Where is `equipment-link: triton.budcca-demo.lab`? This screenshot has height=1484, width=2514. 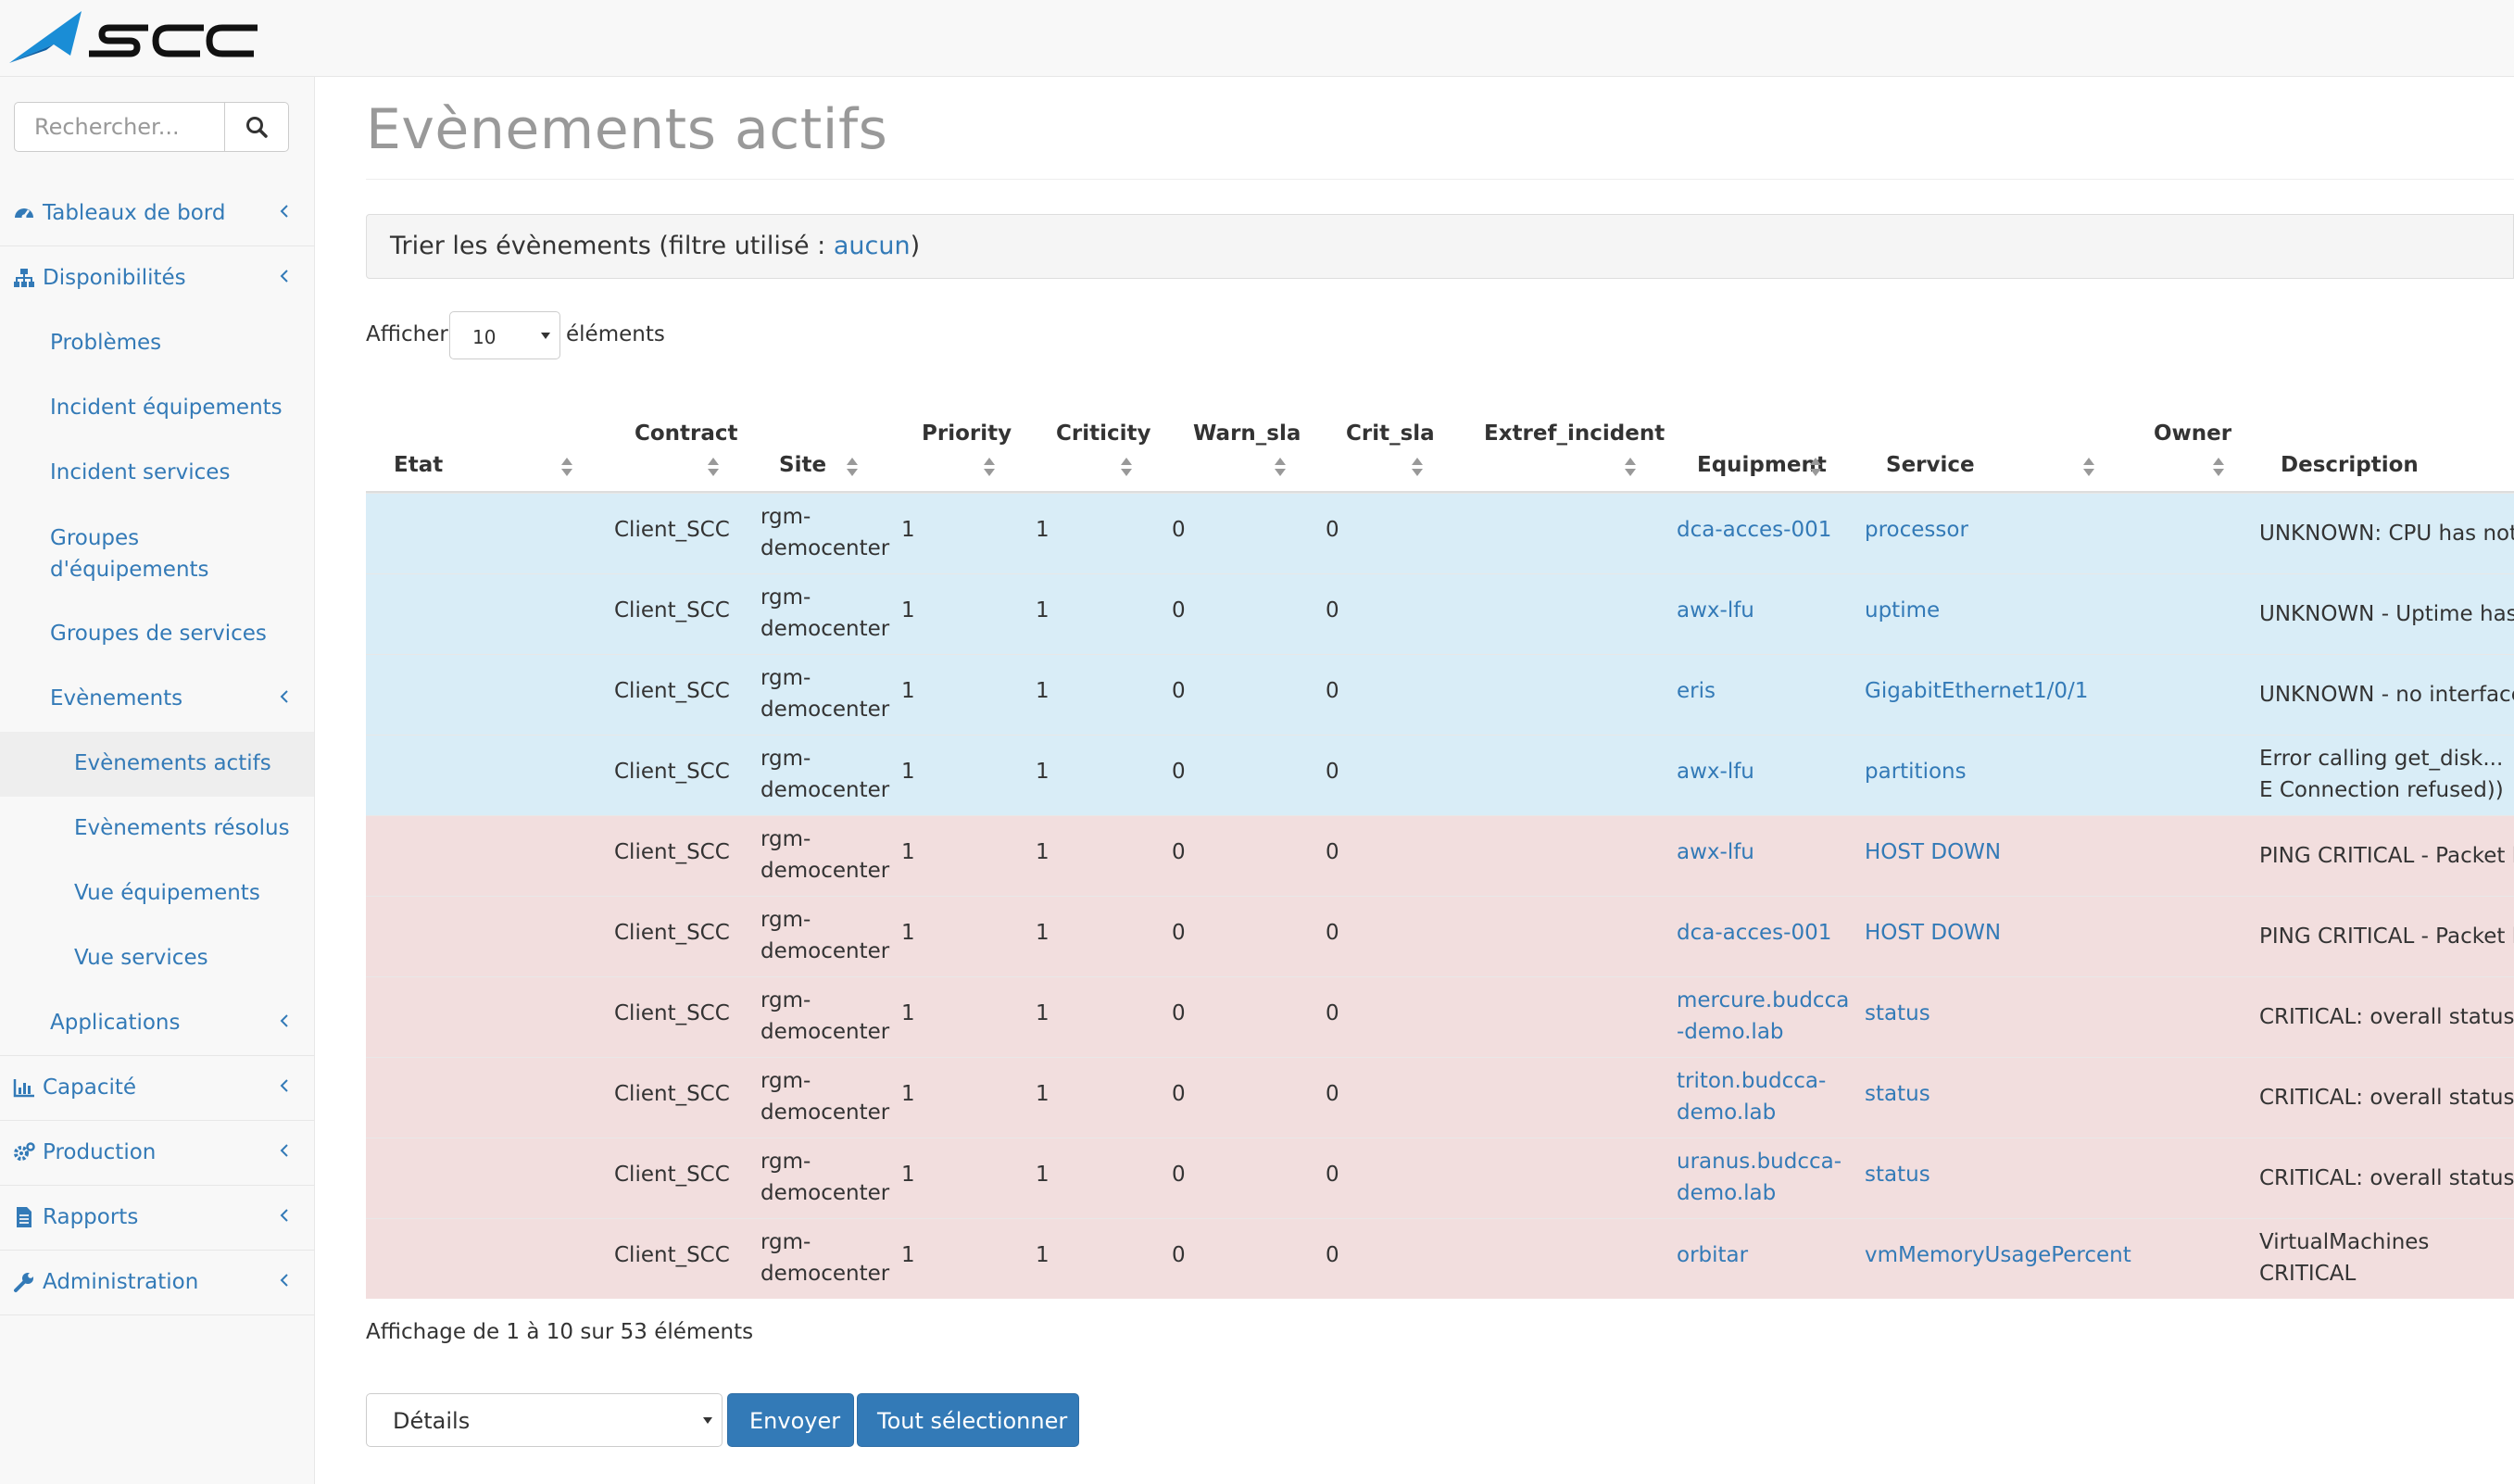 equipment-link: triton.budcca-demo.lab is located at coordinates (1752, 1097).